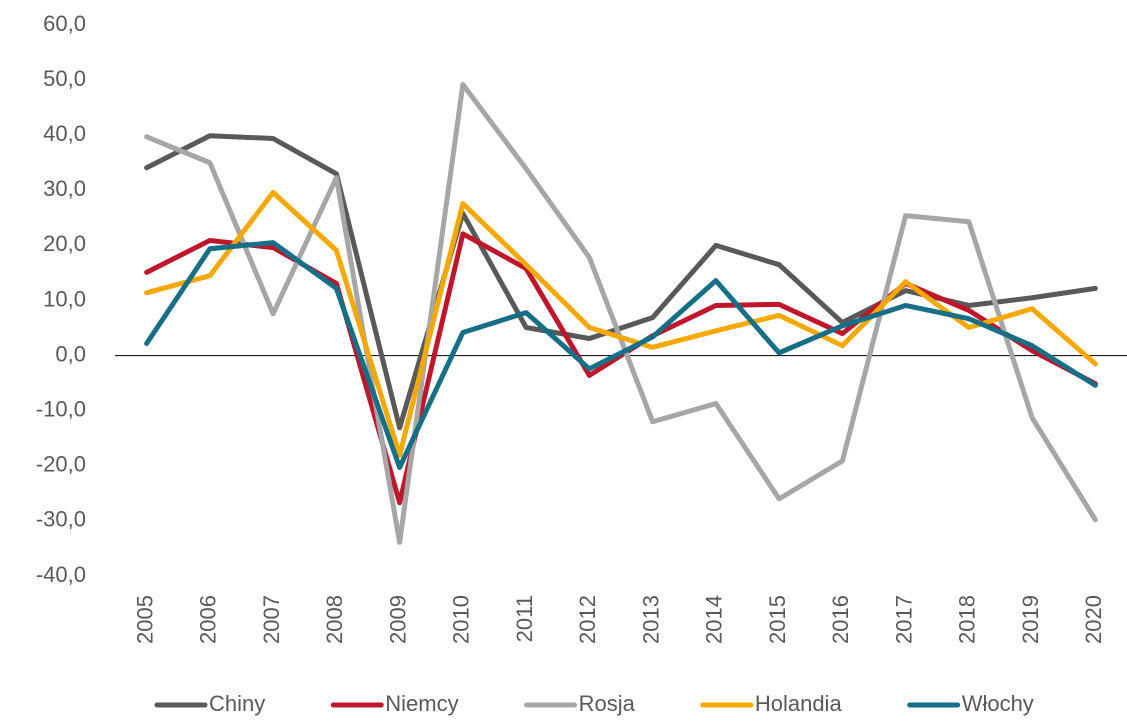 Image resolution: width=1127 pixels, height=721 pixels. What do you see at coordinates (144, 619) in the screenshot?
I see `x-tick-label: 2005` at bounding box center [144, 619].